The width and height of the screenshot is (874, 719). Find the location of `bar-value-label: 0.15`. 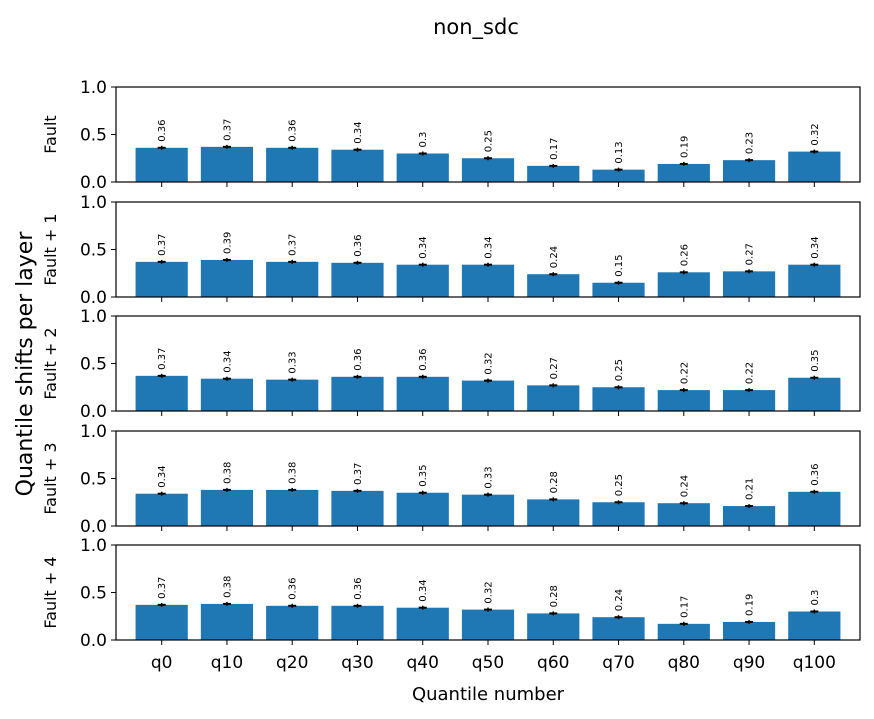

bar-value-label: 0.15 is located at coordinates (619, 265).